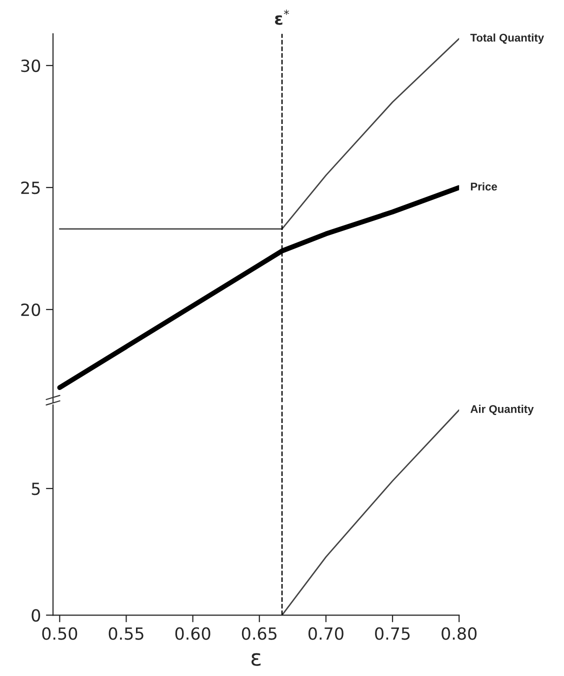 Image resolution: width=564 pixels, height=676 pixels. What do you see at coordinates (36, 489) in the screenshot?
I see `y-tick-label: 5` at bounding box center [36, 489].